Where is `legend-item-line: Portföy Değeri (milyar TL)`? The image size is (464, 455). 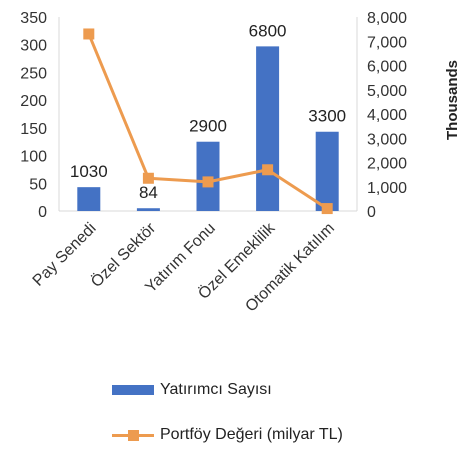
legend-item-line: Portföy Değeri (milyar TL) is located at coordinates (227, 435).